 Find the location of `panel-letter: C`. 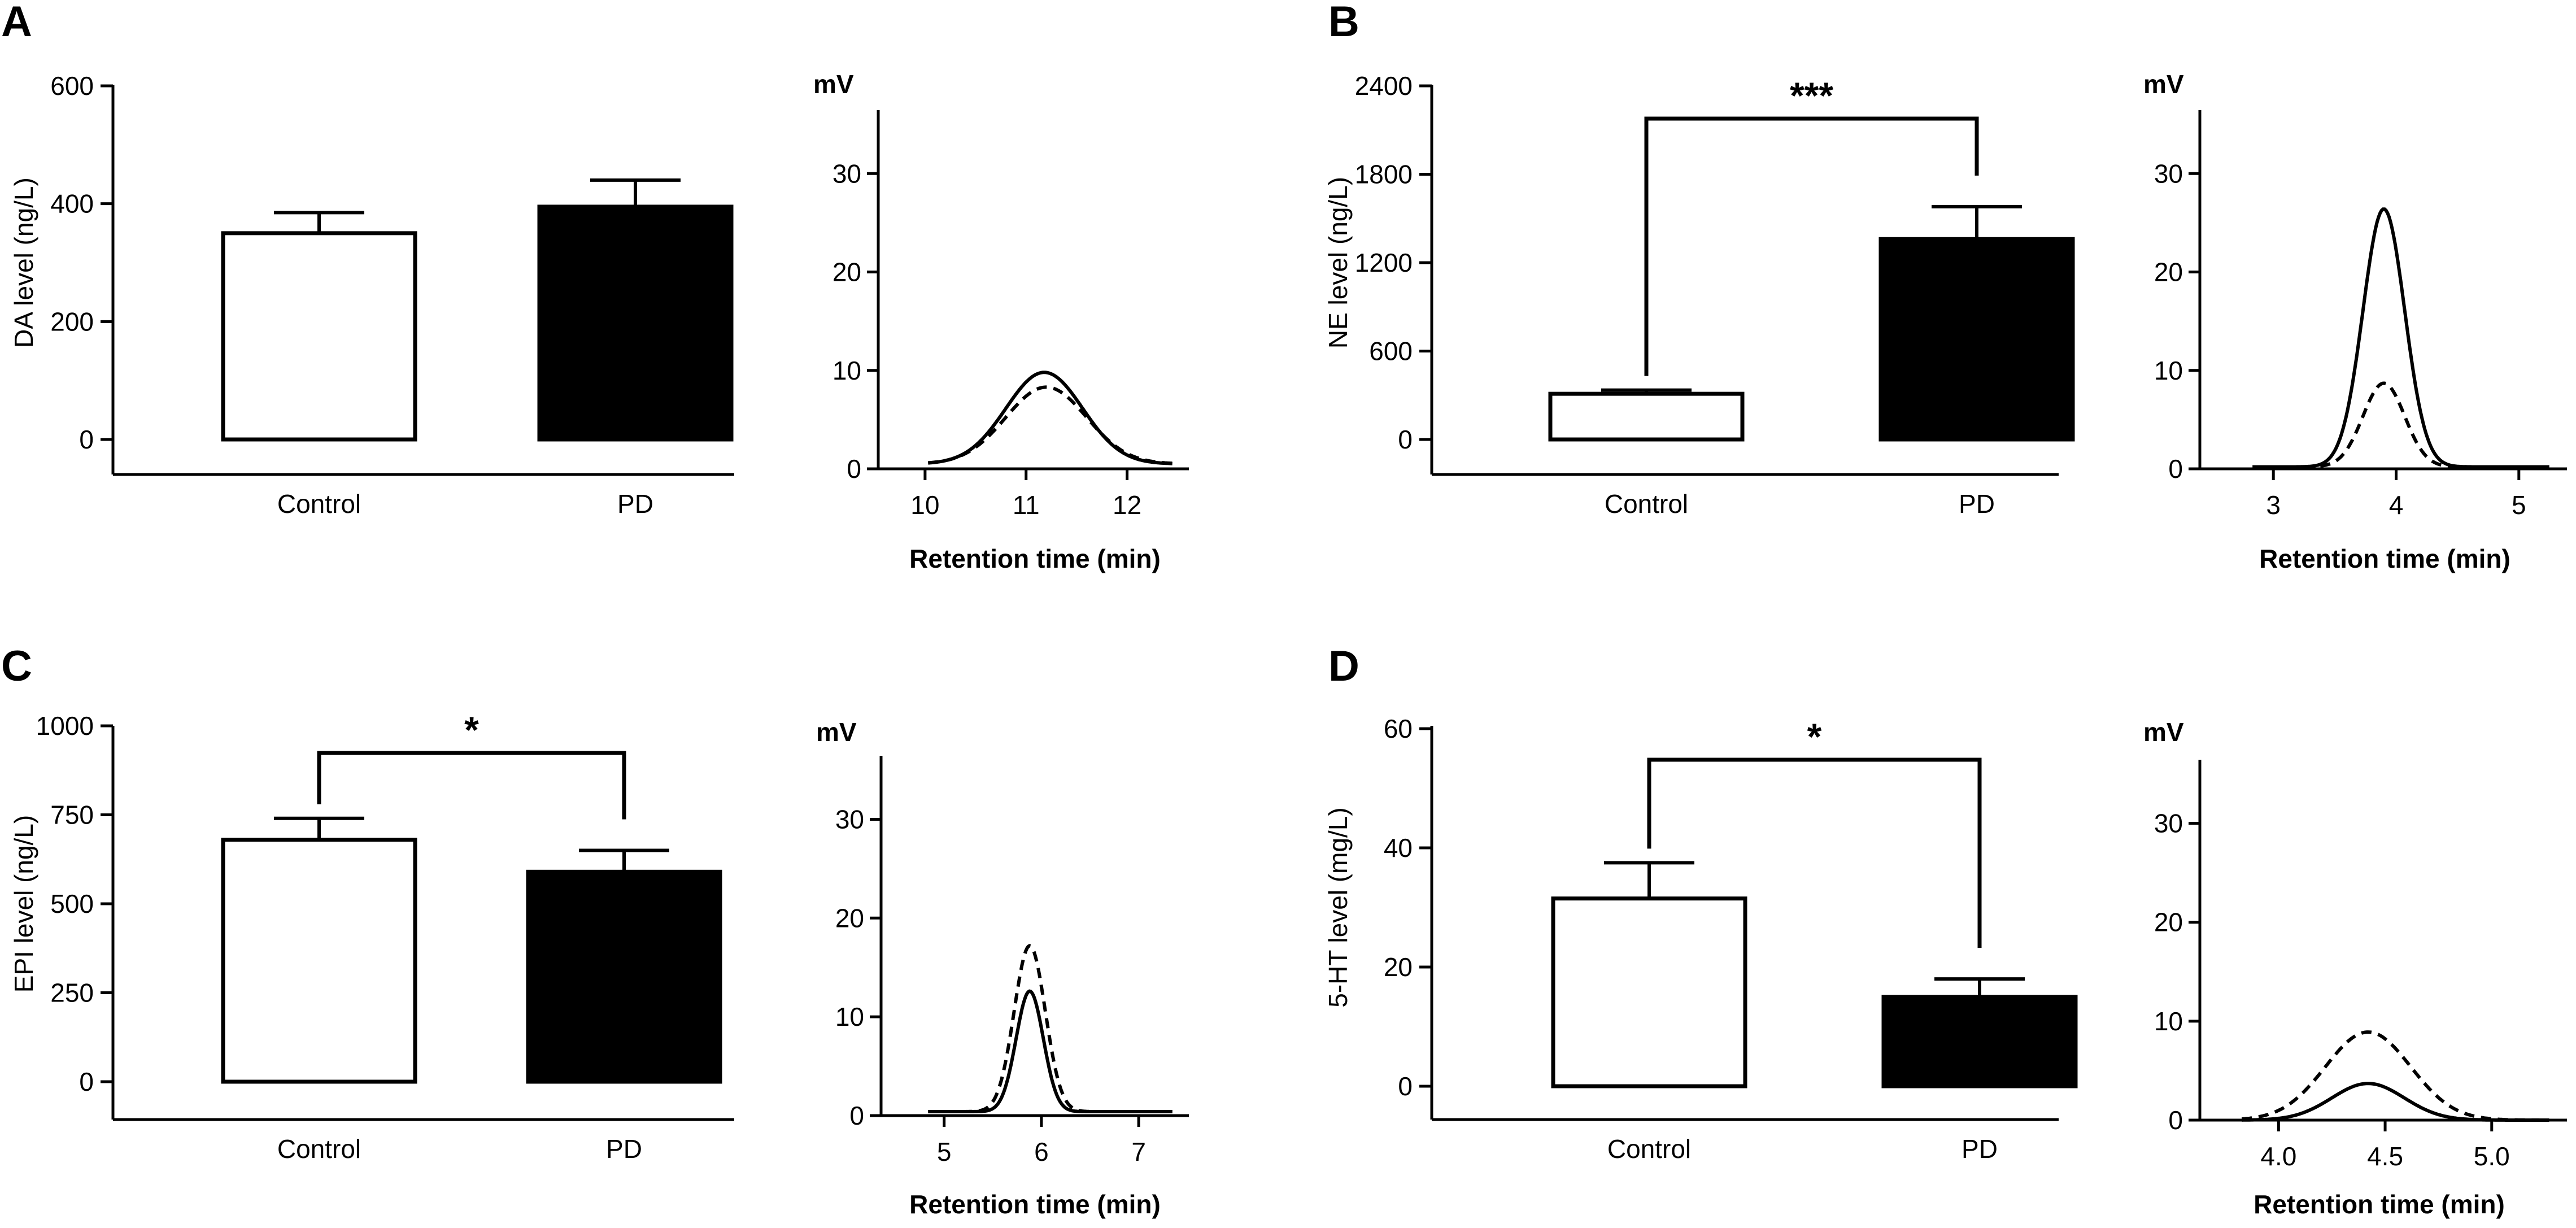

panel-letter: C is located at coordinates (16, 666).